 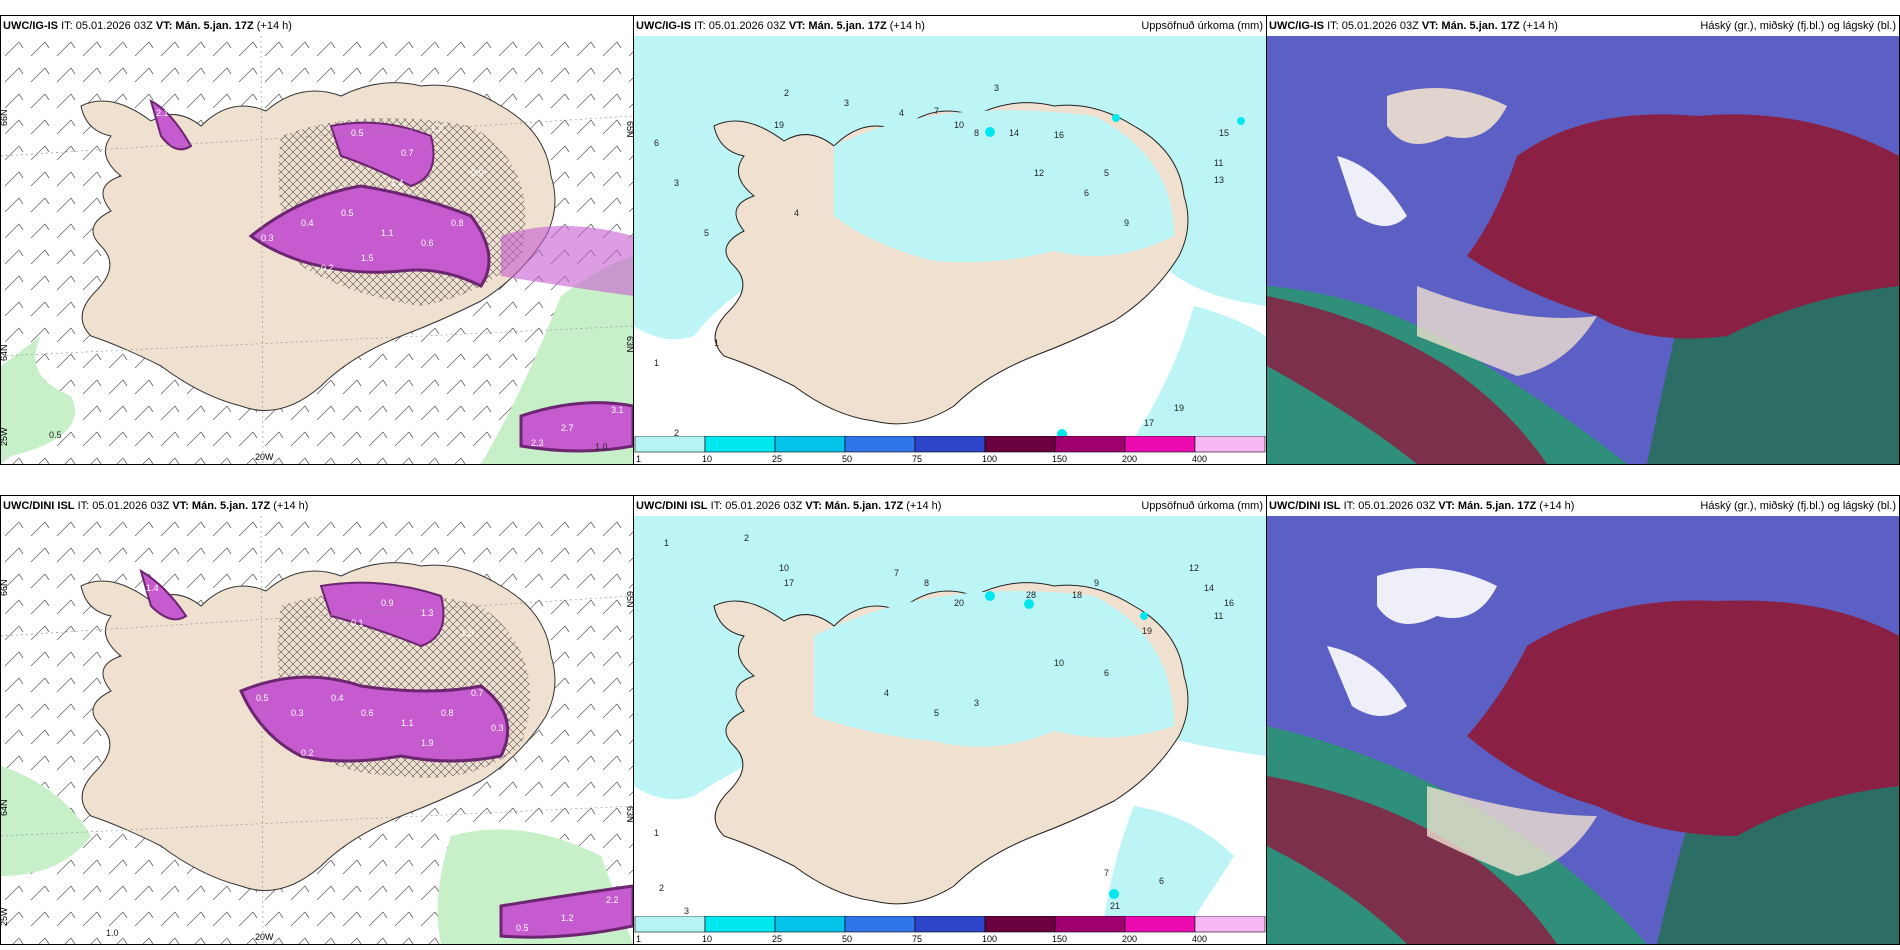 What do you see at coordinates (959, 603) in the screenshot?
I see `svg-text: 20` at bounding box center [959, 603].